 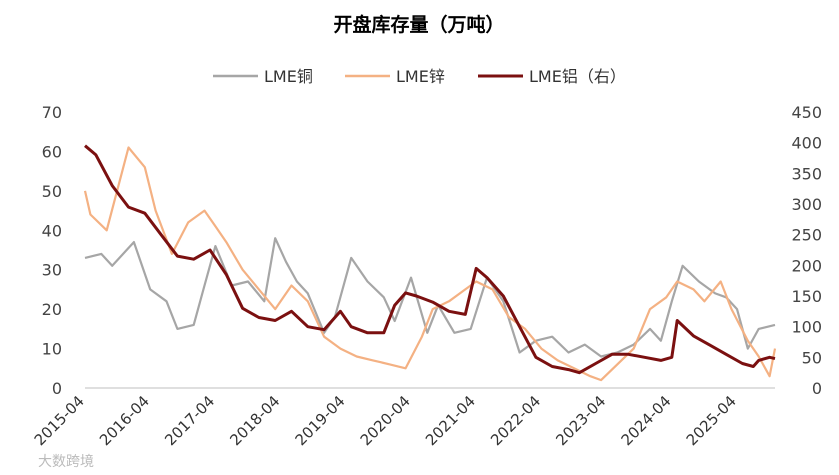 I want to click on legend-label: LME铜, so click(x=288, y=76).